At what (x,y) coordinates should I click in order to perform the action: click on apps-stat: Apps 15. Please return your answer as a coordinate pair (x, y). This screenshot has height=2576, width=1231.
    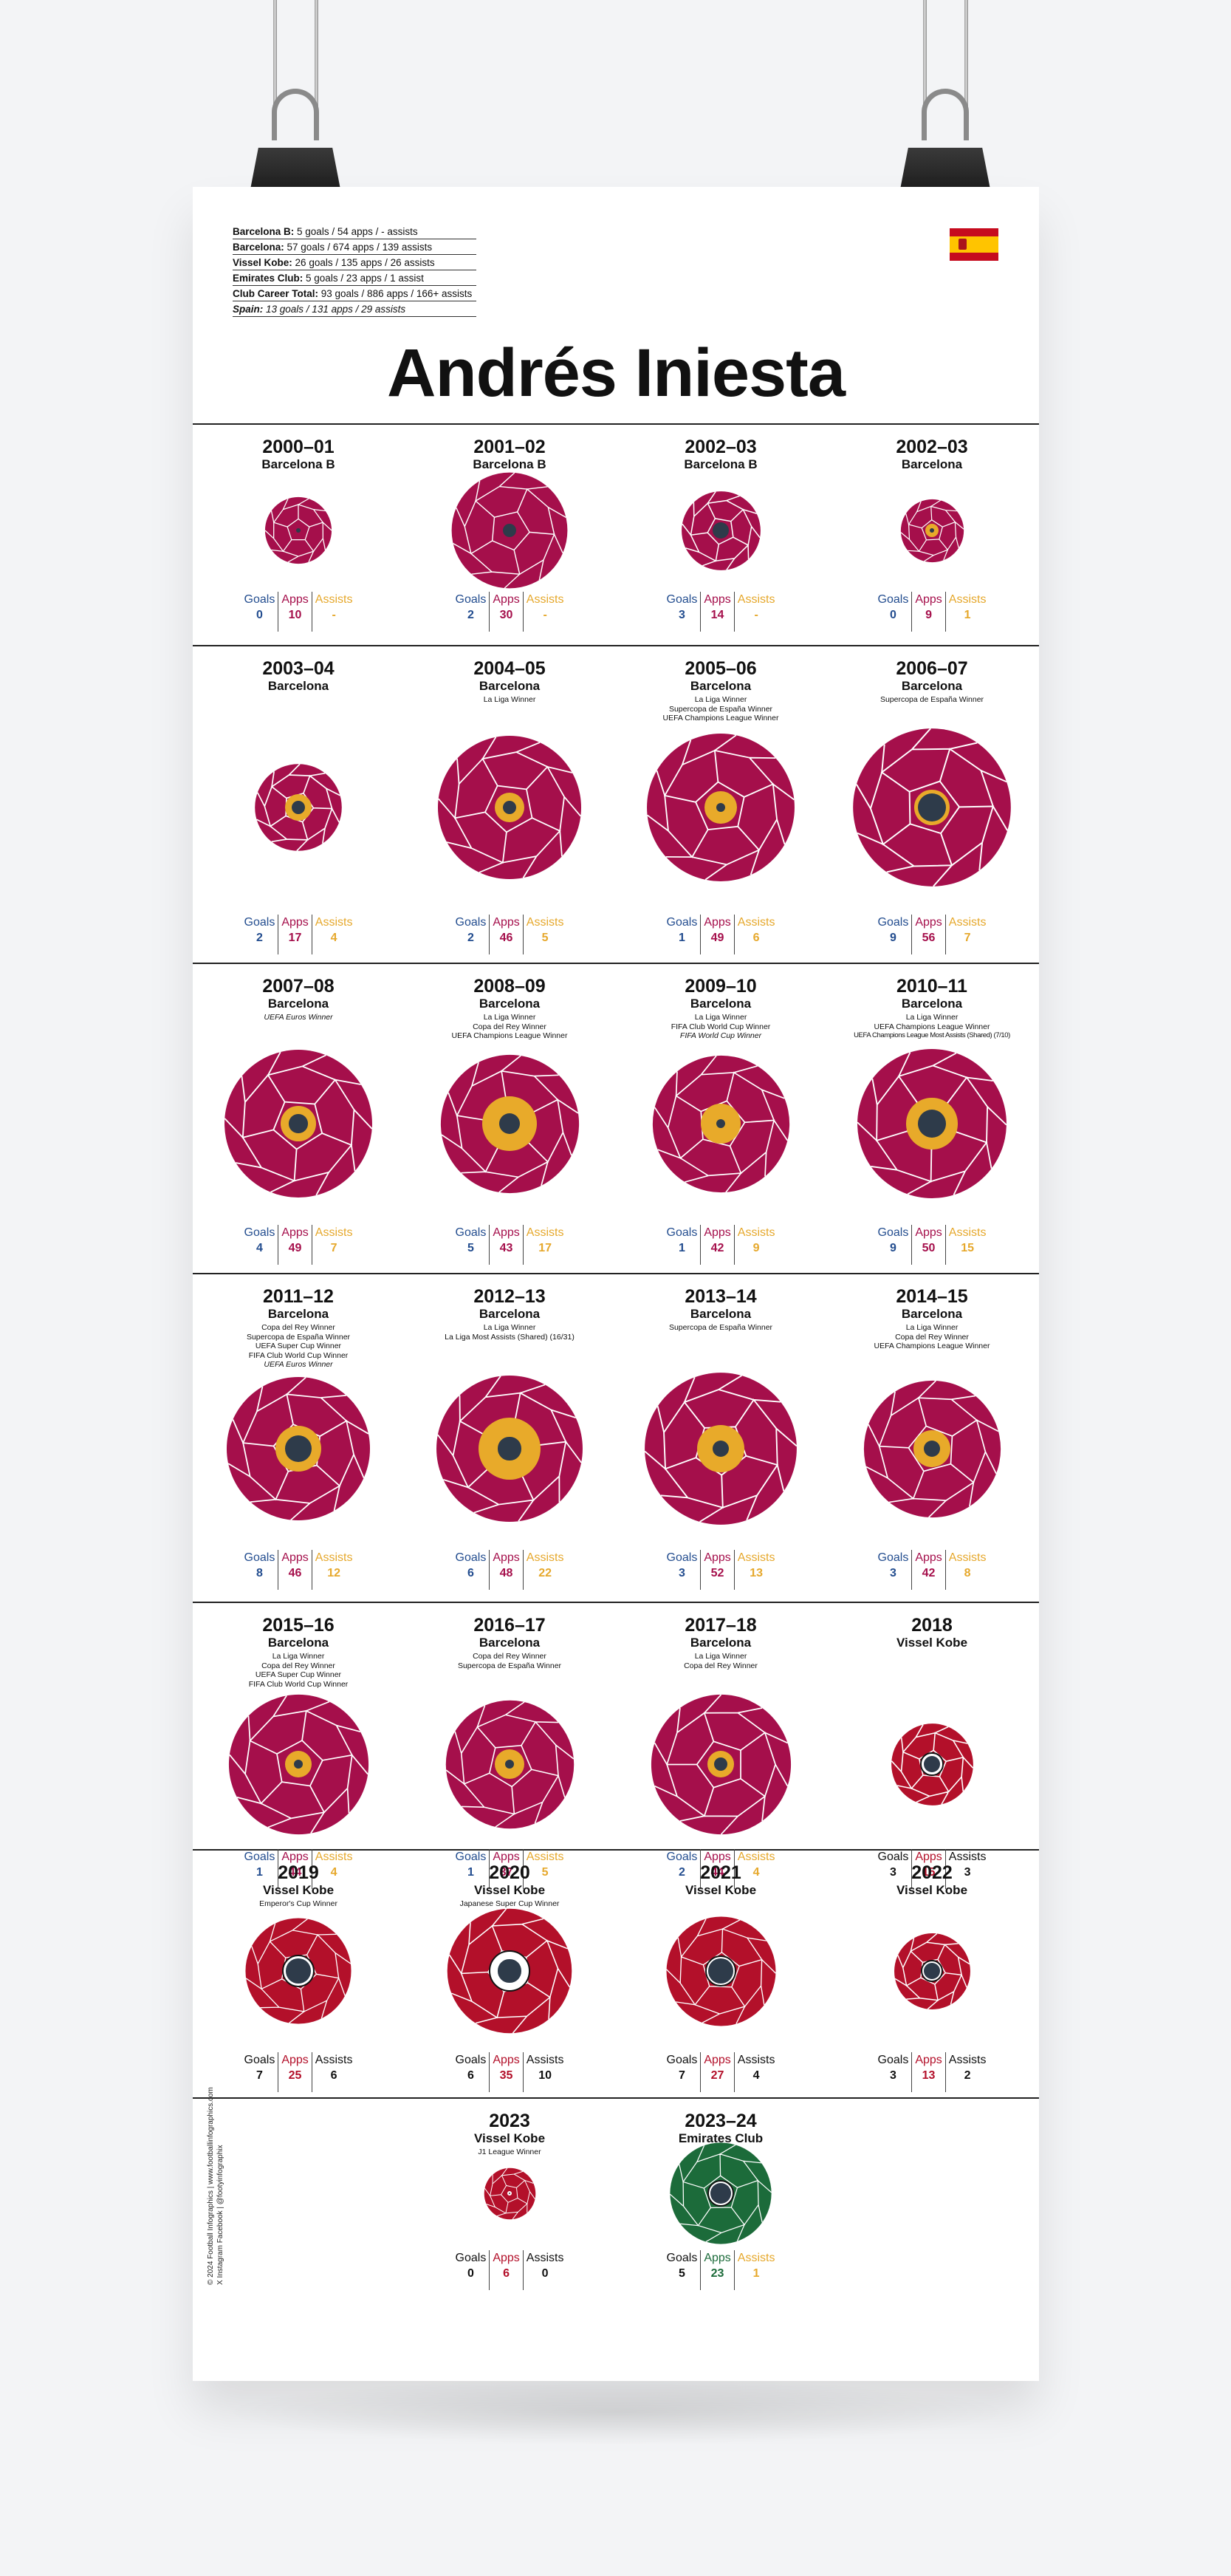
    Looking at the image, I should click on (928, 1869).